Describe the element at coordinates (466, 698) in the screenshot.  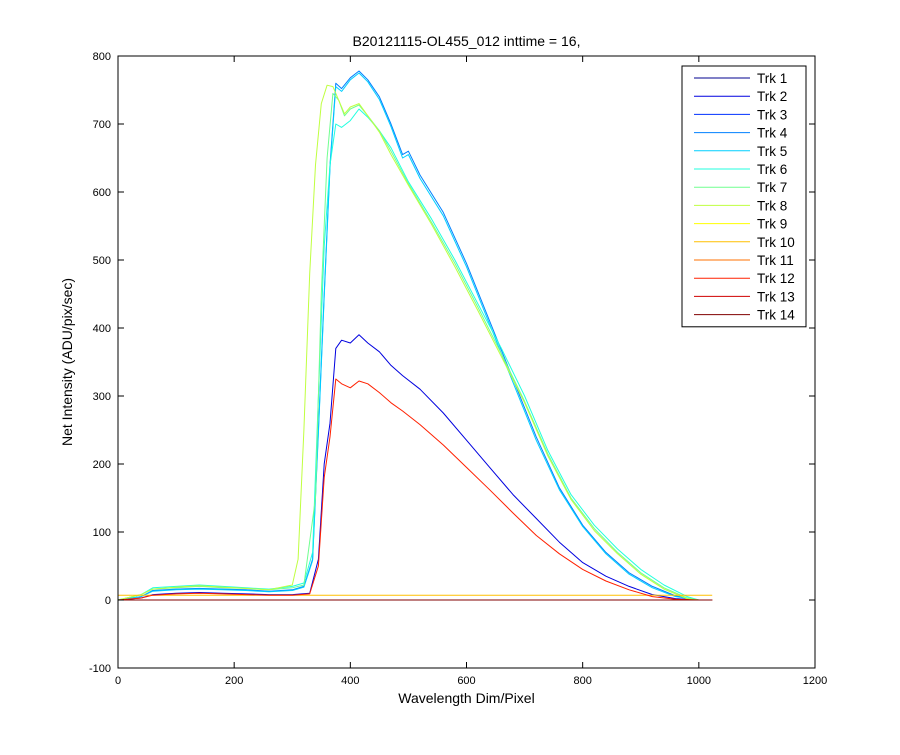
I see `x-axis-label: Wavelength Dim/Pixel` at that location.